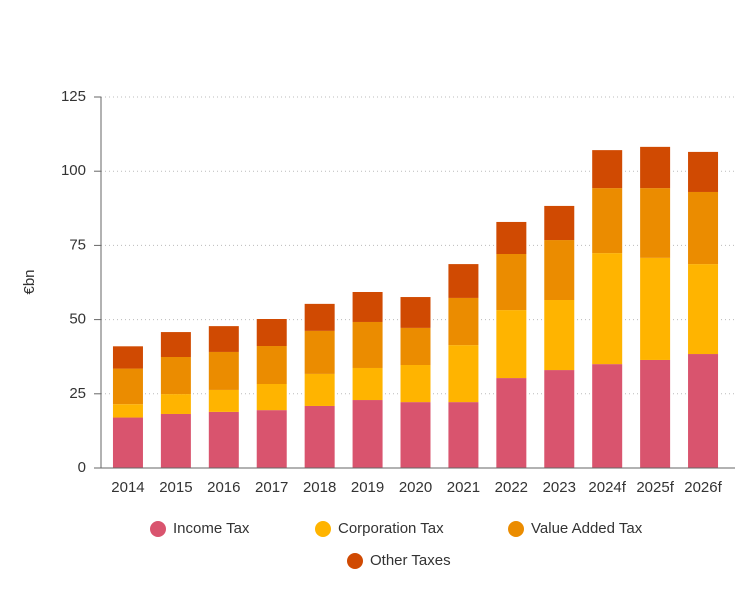  Describe the element at coordinates (319, 487) in the screenshot. I see `x-tick-label: 2018` at that location.